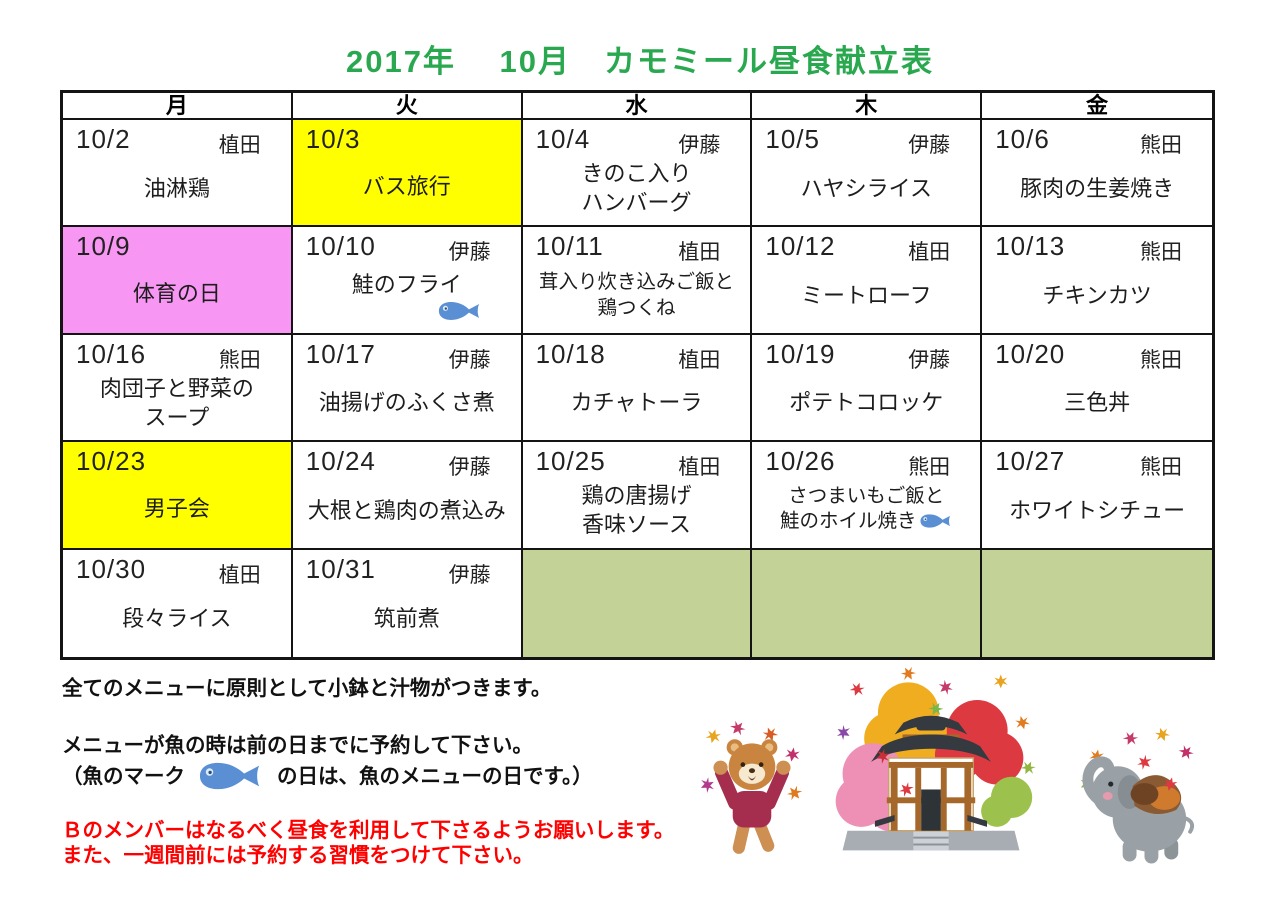  I want to click on note-fish-mark: （魚のマーク の日は、魚のメニューの日です。）, so click(392, 776).